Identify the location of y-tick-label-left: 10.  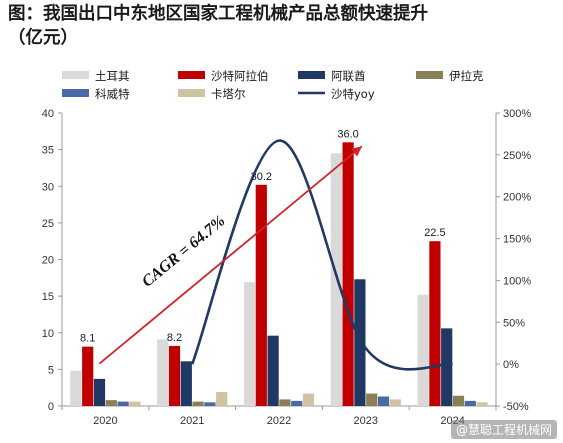
(48, 334).